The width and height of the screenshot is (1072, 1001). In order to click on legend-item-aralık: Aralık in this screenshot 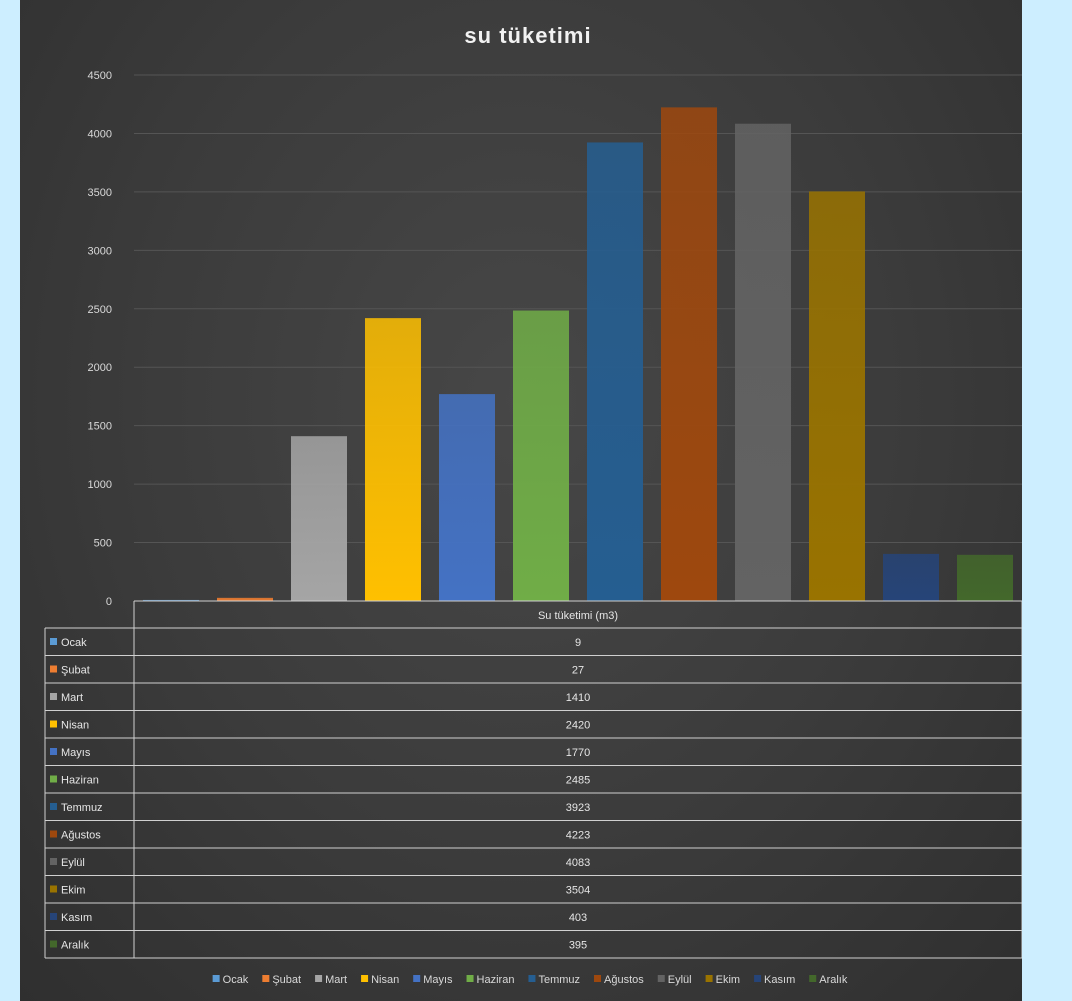, I will do `click(828, 980)`.